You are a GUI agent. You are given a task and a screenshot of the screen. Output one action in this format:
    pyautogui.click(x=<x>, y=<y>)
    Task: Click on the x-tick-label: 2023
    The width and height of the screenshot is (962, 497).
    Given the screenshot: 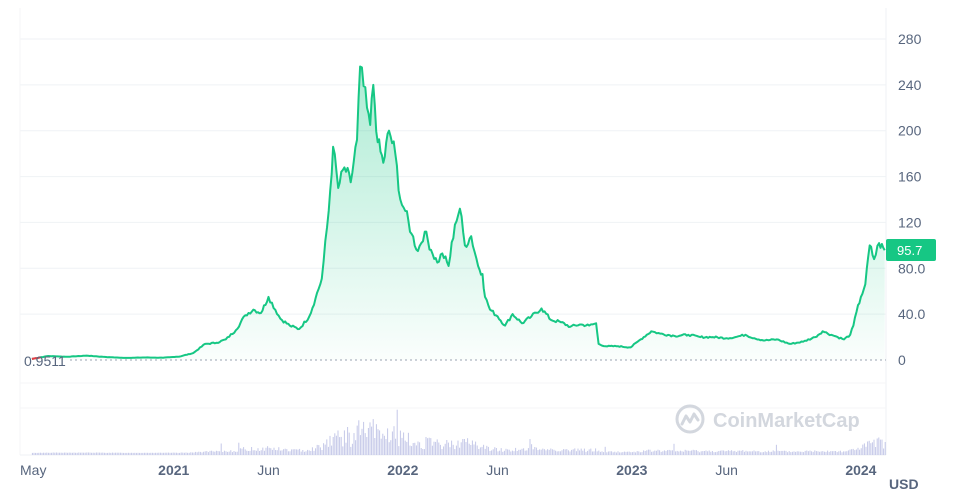 What is the action you would take?
    pyautogui.click(x=631, y=470)
    